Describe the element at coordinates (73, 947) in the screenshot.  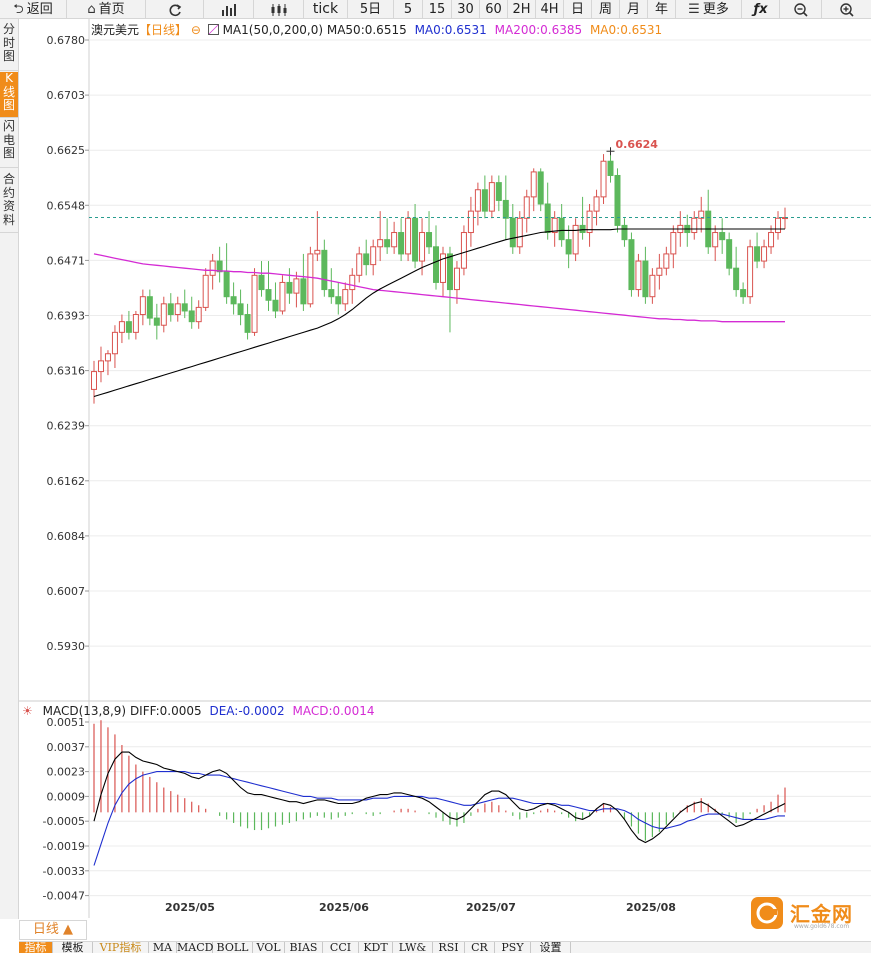
I see `indicator-tab-1: 模板` at that location.